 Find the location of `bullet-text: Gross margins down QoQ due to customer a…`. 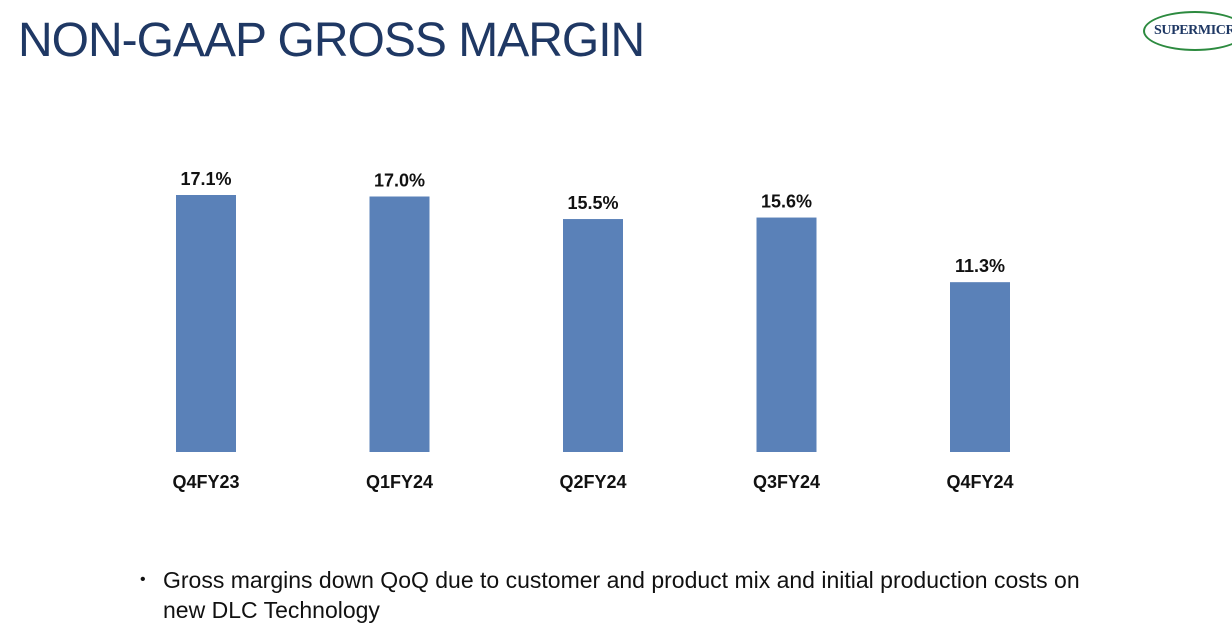

bullet-text: Gross margins down QoQ due to customer a… is located at coordinates (621, 595).